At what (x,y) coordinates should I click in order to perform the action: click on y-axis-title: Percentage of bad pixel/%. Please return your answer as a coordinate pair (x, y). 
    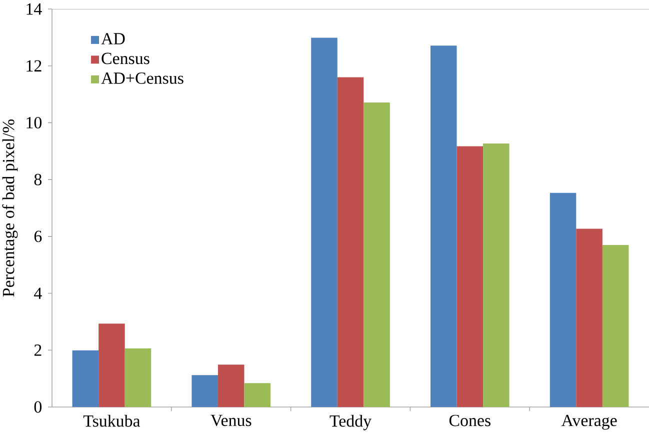
    Looking at the image, I should click on (10, 208).